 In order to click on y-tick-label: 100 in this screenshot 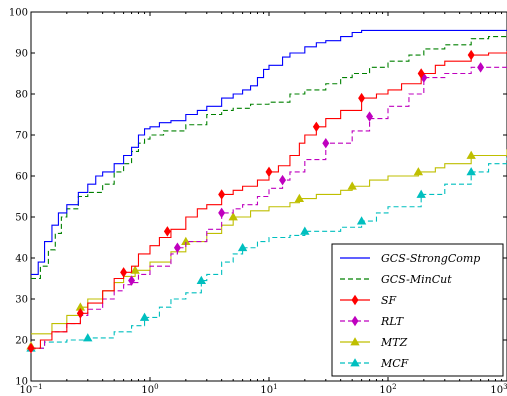, I will do `click(18, 13)`.